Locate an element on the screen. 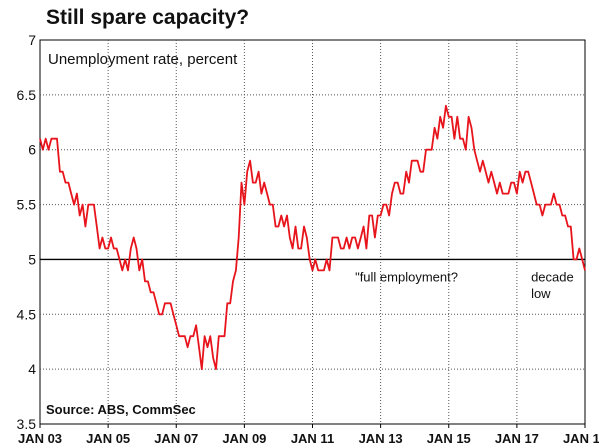 The height and width of the screenshot is (448, 599). y-tick-label: 5 is located at coordinates (32, 259).